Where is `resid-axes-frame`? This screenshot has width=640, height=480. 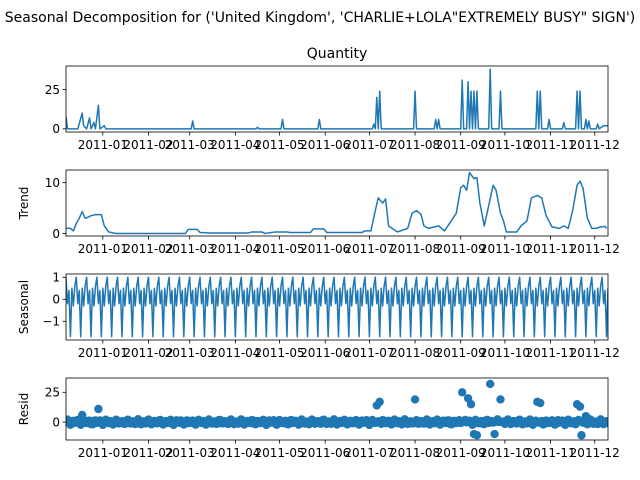 resid-axes-frame is located at coordinates (337, 409).